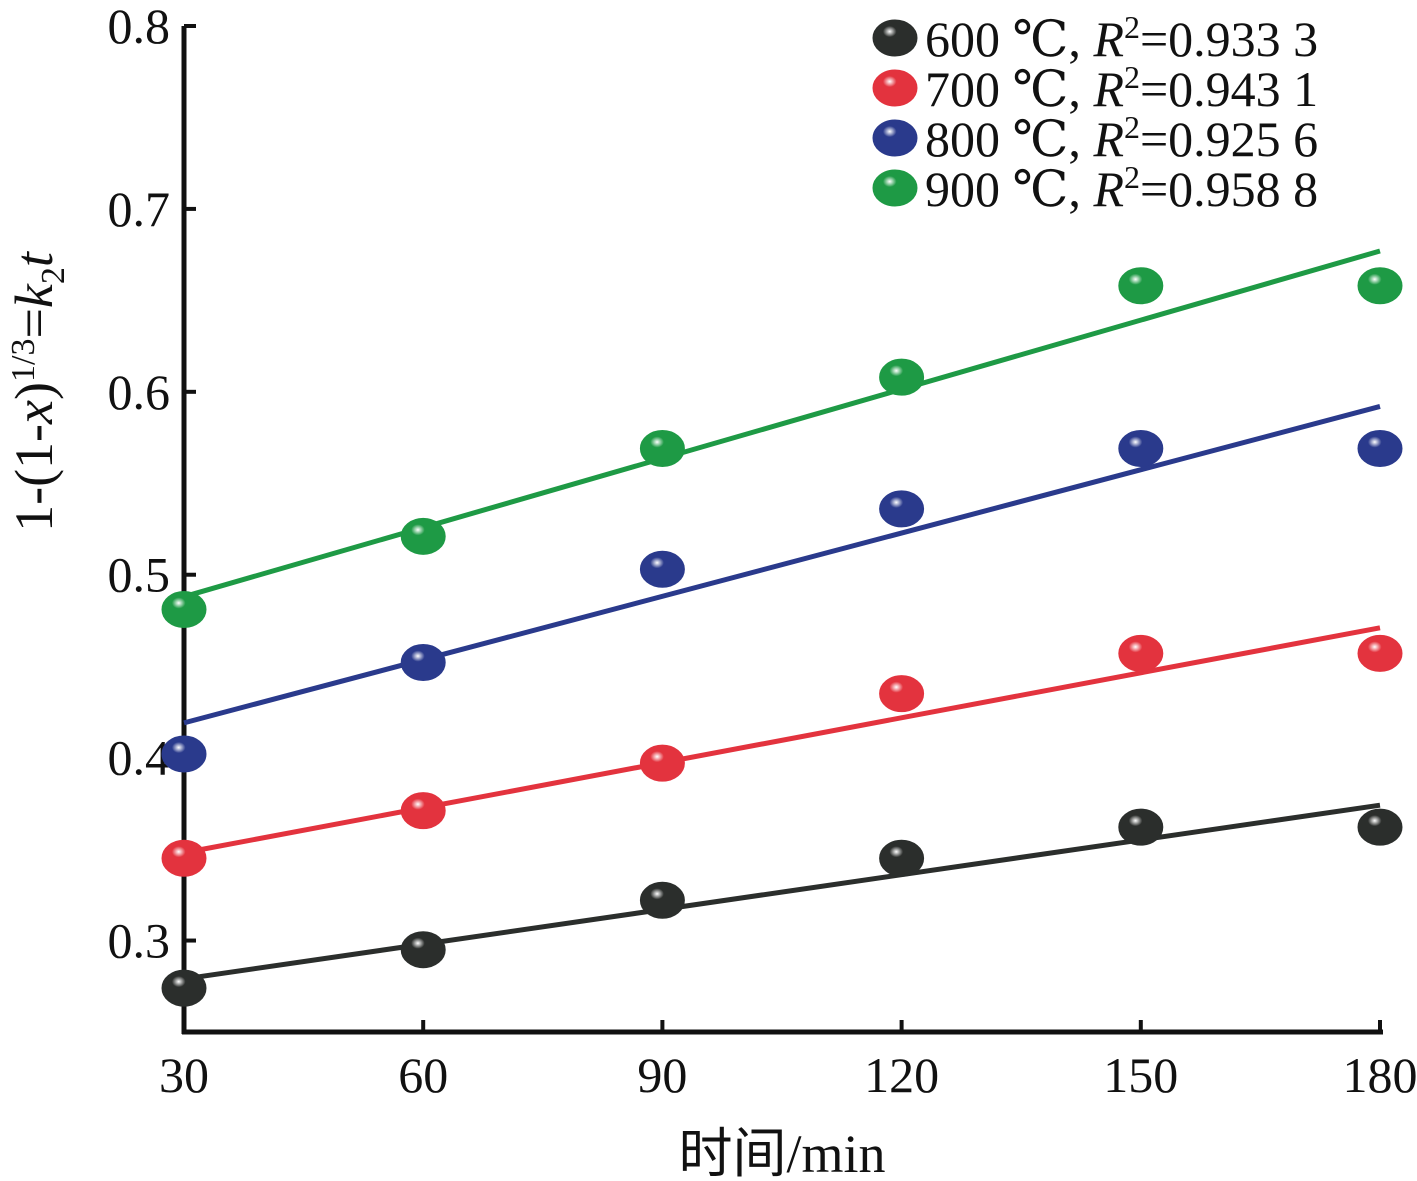 The image size is (1417, 1181). I want to click on legend-entry: 800 ℃, R2=0.925 6, so click(1095, 138).